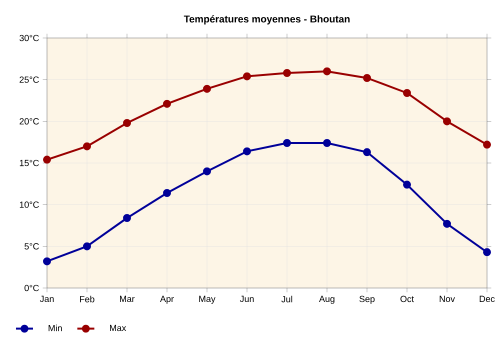  I want to click on x-tick-label: Nov, so click(447, 299).